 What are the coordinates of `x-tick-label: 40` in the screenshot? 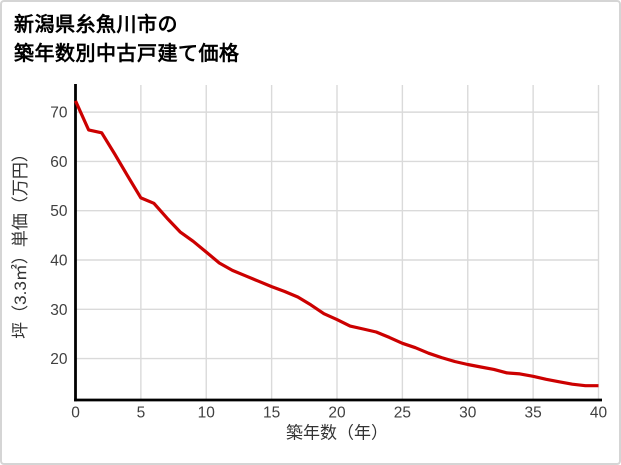 It's located at (599, 413).